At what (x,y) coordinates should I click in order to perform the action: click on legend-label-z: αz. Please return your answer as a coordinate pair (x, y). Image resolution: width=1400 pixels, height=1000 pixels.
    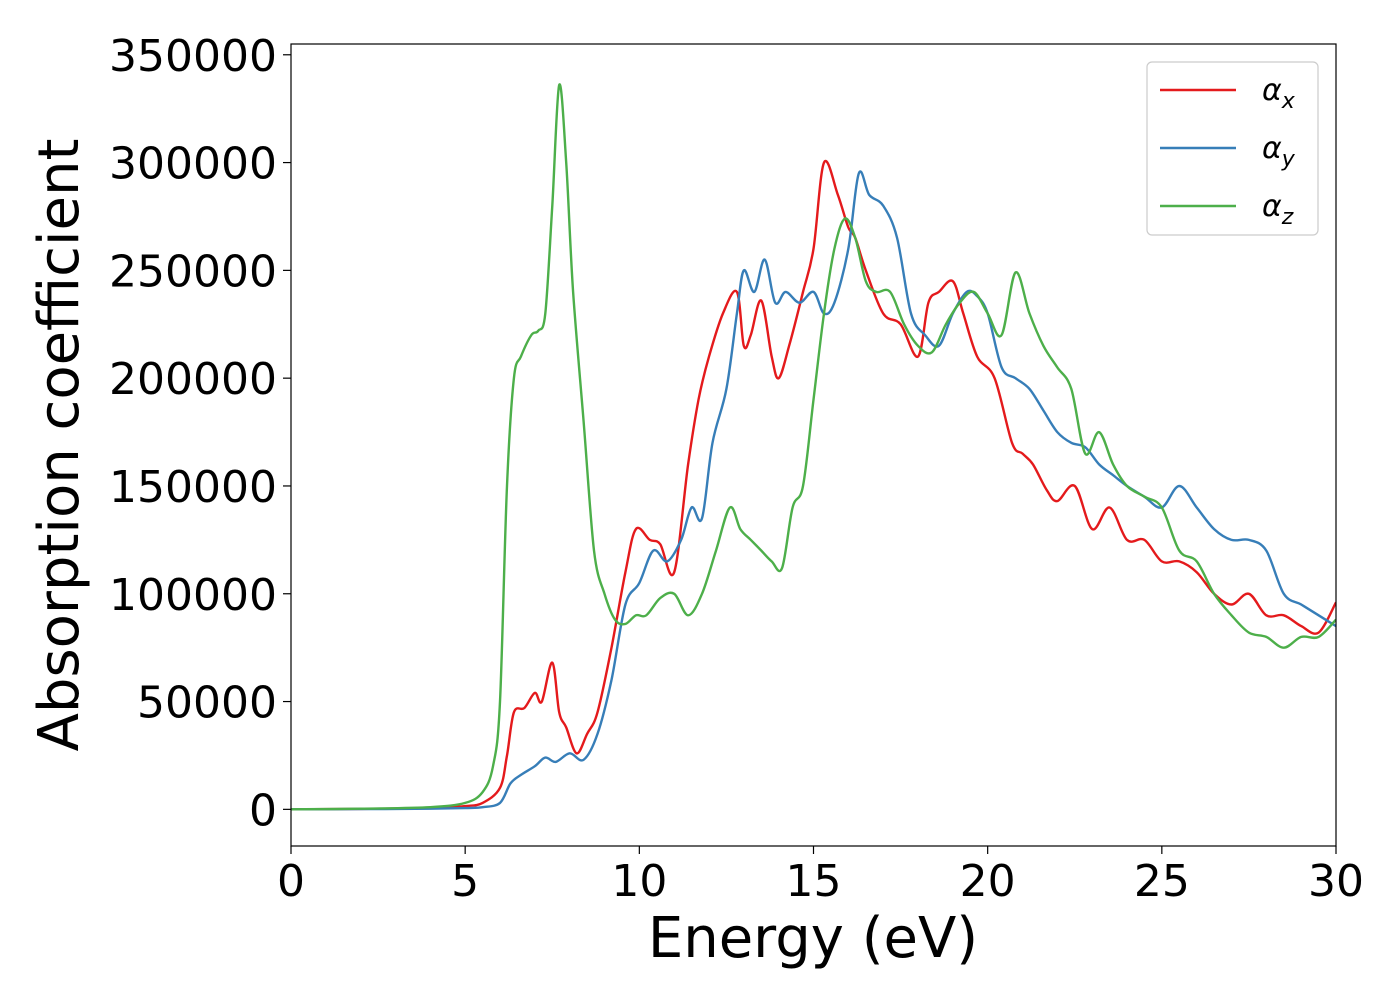
    Looking at the image, I should click on (1278, 209).